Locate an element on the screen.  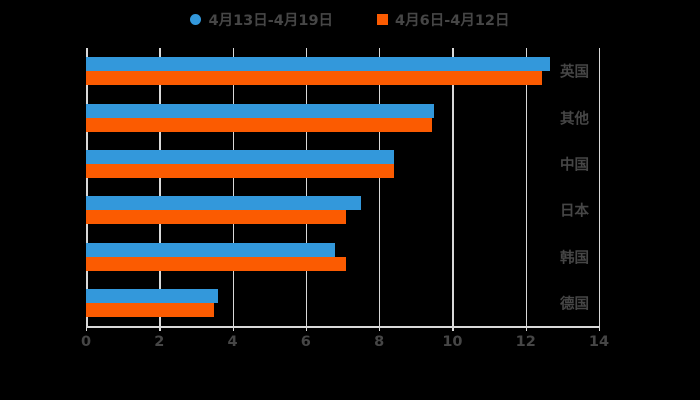
x-axis-tick-label: 2 is located at coordinates (159, 342).